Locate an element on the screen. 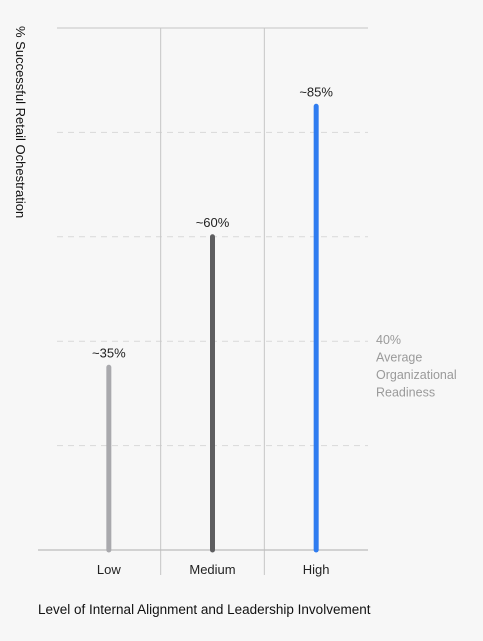 The image size is (483, 641). x-tick-label: Medium is located at coordinates (212, 569).